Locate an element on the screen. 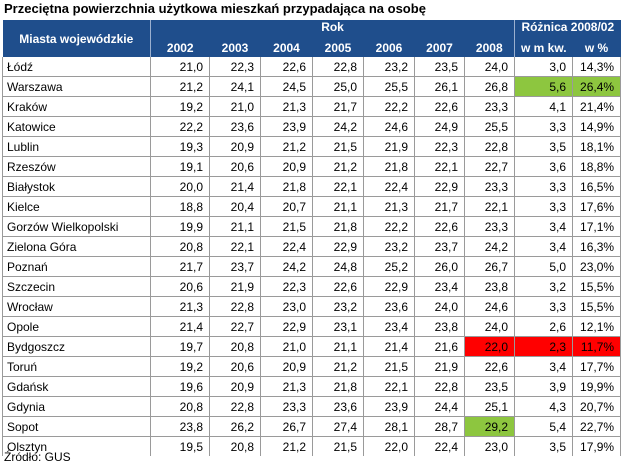 The height and width of the screenshot is (466, 622). year-value-cell: 23,7 is located at coordinates (439, 246).